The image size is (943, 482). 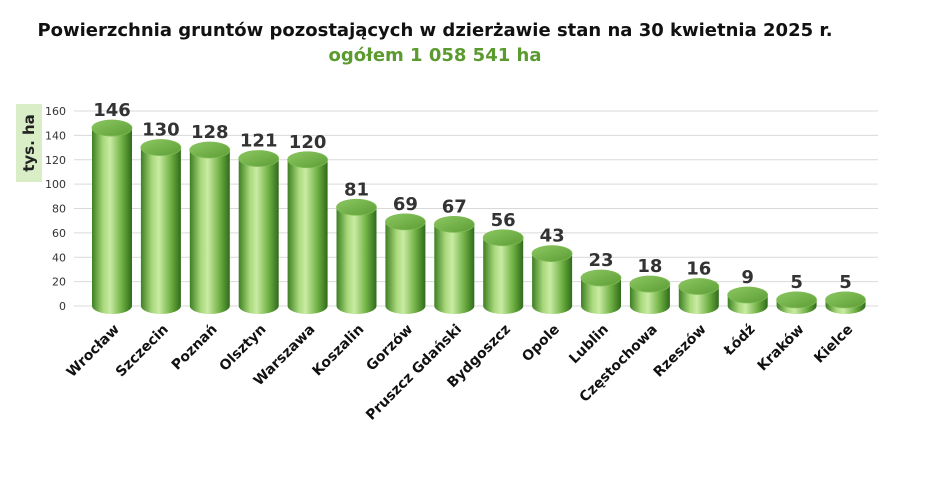 I want to click on x-tick-label: Lublin, so click(x=589, y=345).